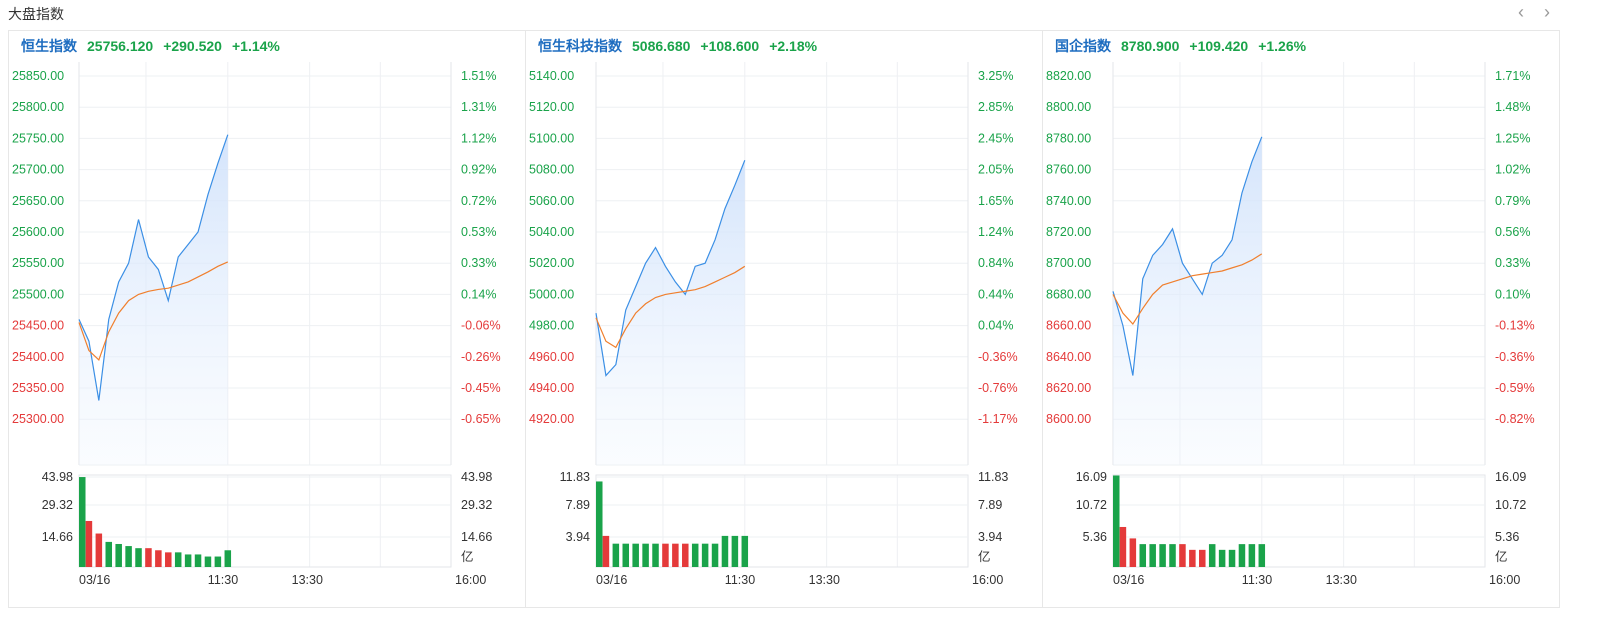 Image resolution: width=1610 pixels, height=620 pixels. What do you see at coordinates (1299, 521) in the screenshot?
I see `volume-frame` at bounding box center [1299, 521].